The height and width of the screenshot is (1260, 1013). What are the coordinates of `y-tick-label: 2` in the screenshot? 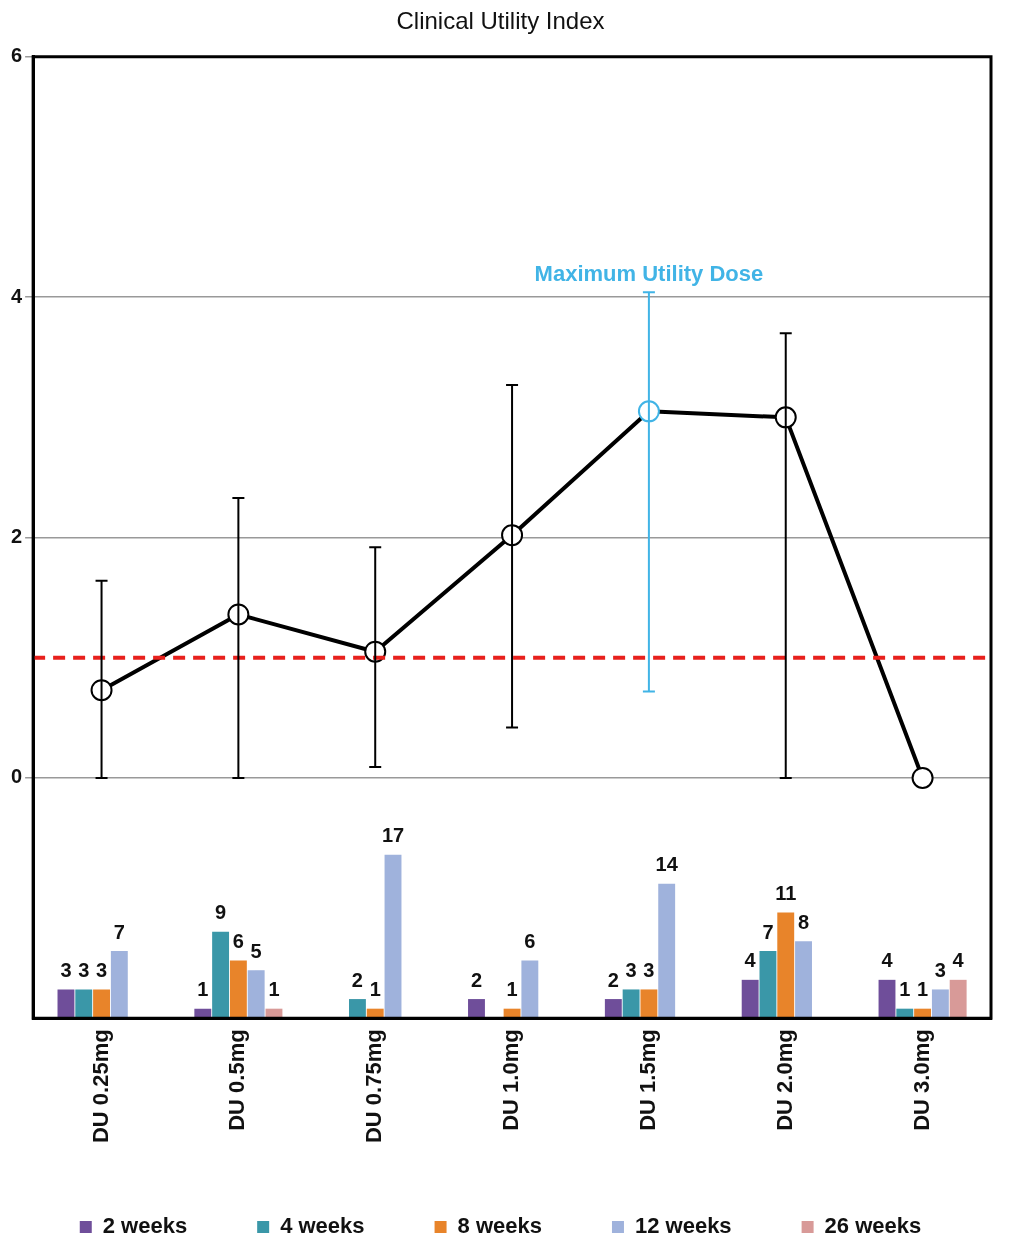 It's located at (17, 536).